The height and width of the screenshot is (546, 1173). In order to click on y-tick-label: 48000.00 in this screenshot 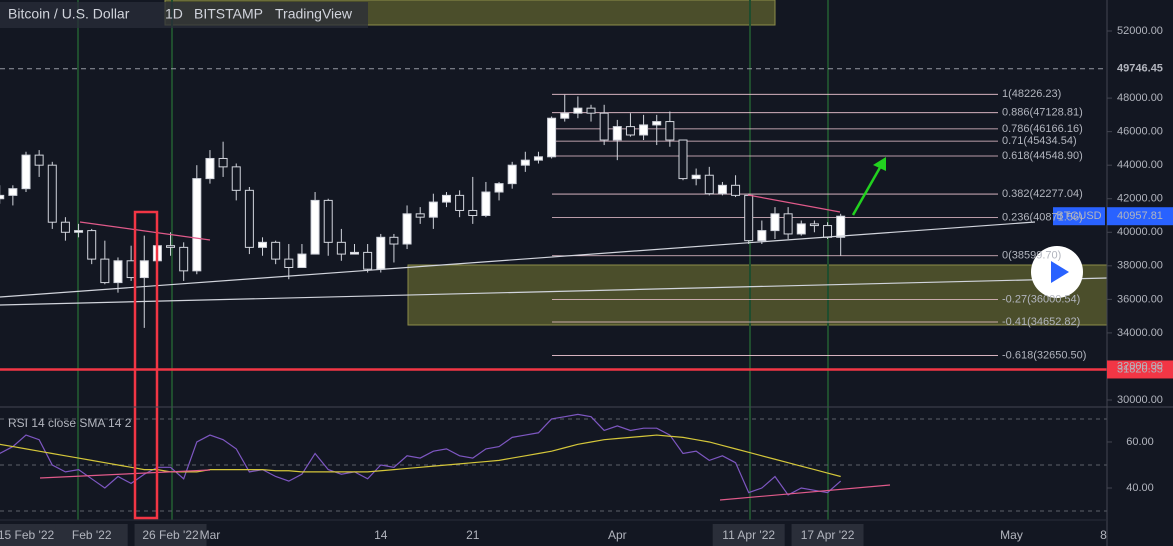, I will do `click(1140, 98)`.